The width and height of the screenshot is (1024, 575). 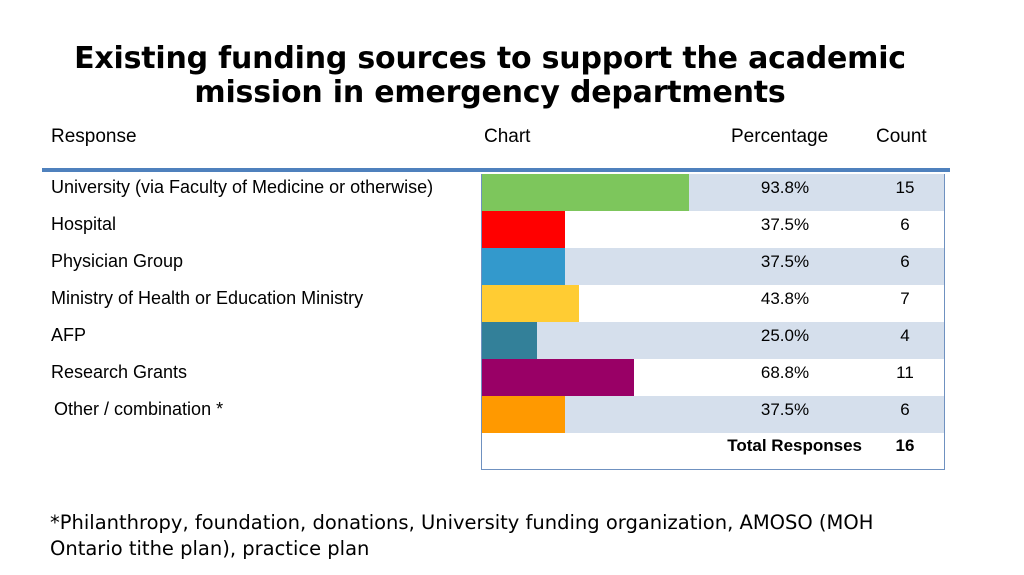 I want to click on row-percentage: 93.8%, so click(x=785, y=187).